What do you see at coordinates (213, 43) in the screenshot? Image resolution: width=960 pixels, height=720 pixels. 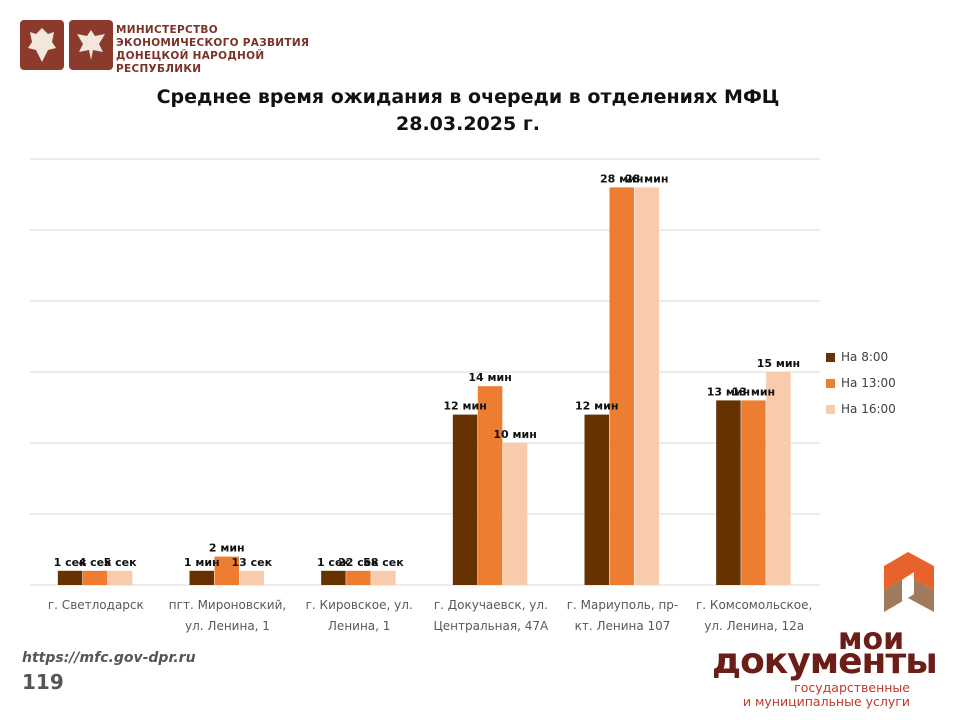 I see `ministry-line-2: ЭКОНОМИЧЕСКОГО РАЗВИТИЯ` at bounding box center [213, 43].